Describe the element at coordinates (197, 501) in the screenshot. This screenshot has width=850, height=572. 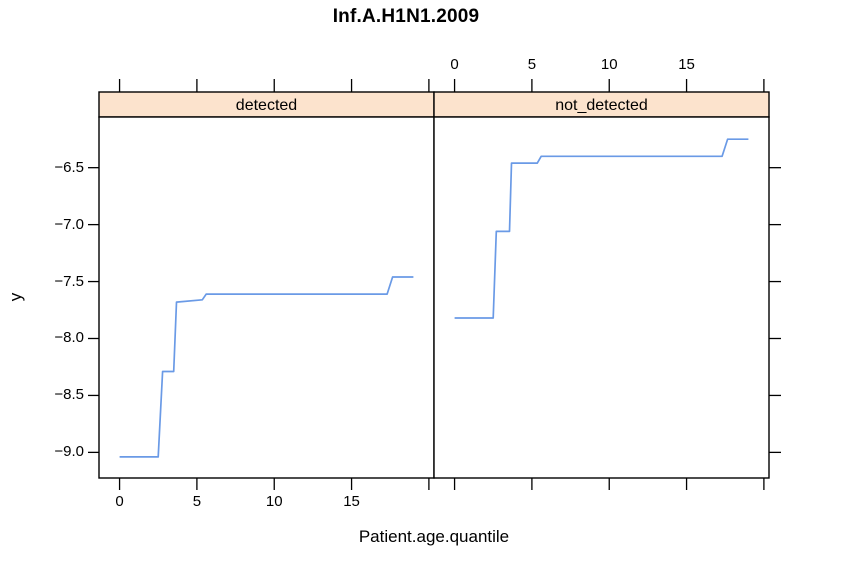
I see `x-tick-label-bottom: 5` at that location.